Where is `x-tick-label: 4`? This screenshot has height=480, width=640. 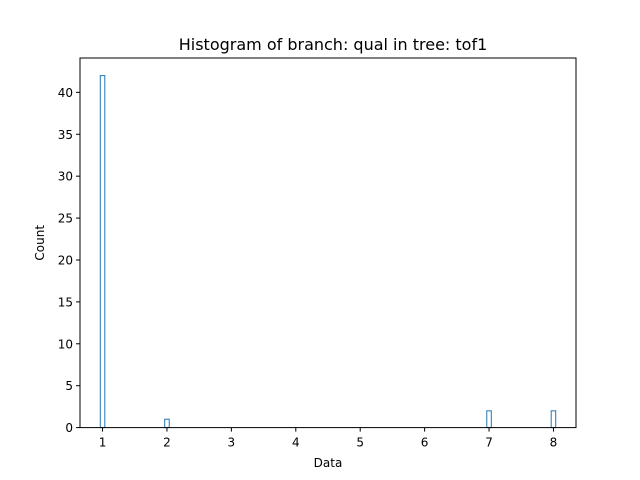 x-tick-label: 4 is located at coordinates (296, 443).